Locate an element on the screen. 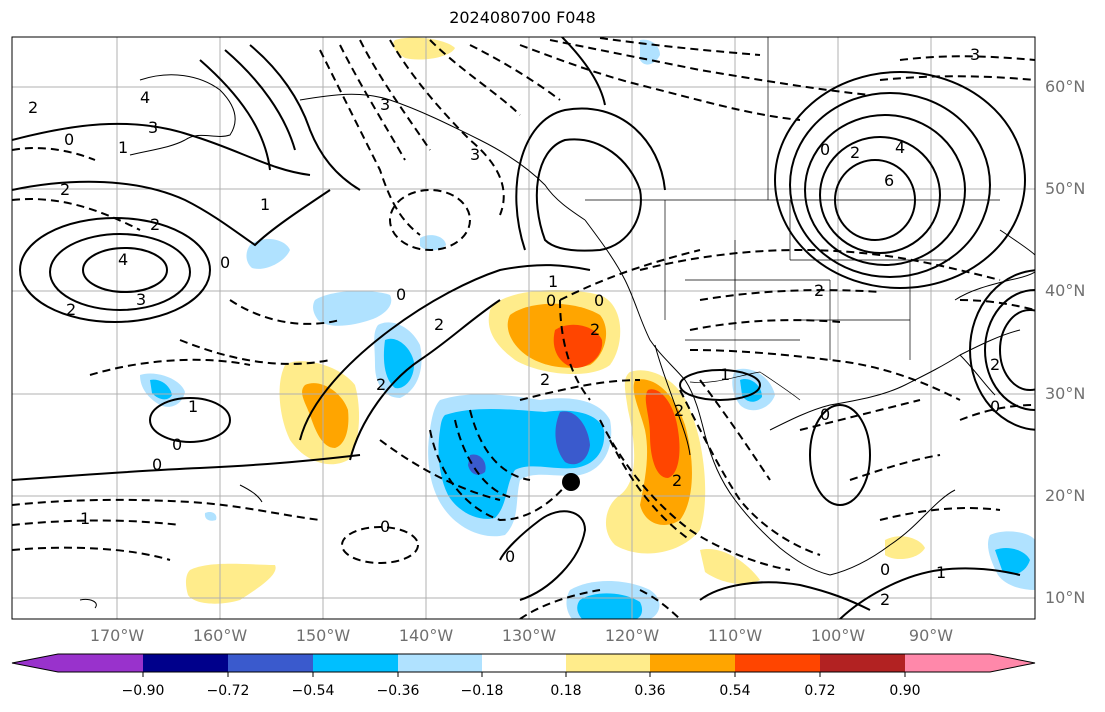 The image size is (1105, 712). colorbar-tick-label: 0.18 is located at coordinates (566, 691).